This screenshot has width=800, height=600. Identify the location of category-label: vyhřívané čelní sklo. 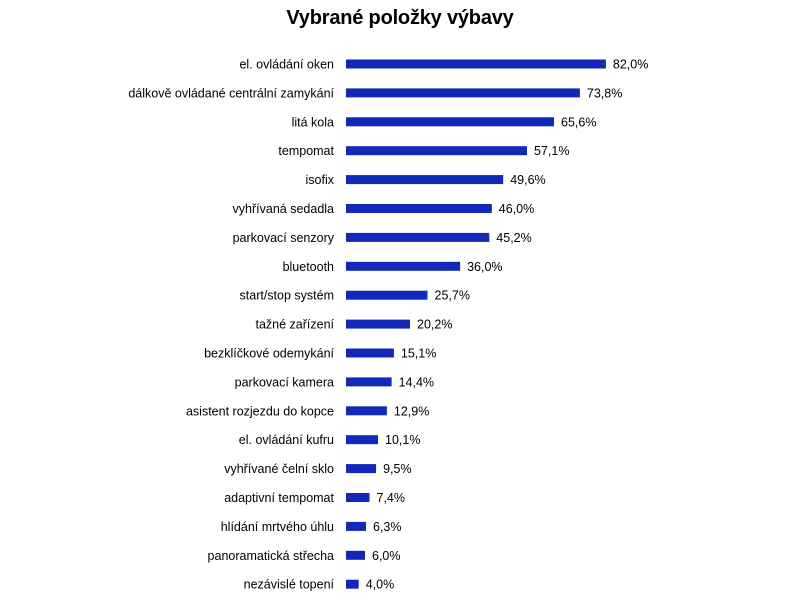
(279, 469).